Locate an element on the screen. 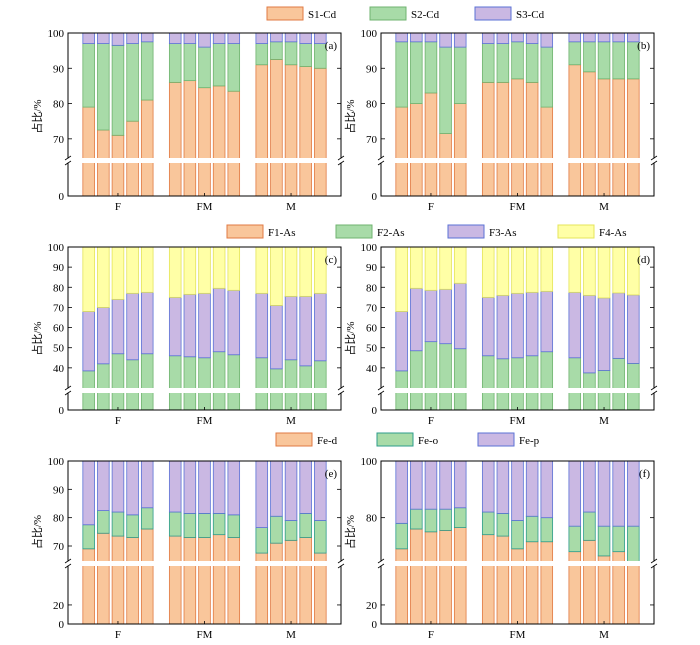 This screenshot has width=700, height=645. legend-label-f1-as: F1-As is located at coordinates (282, 233).